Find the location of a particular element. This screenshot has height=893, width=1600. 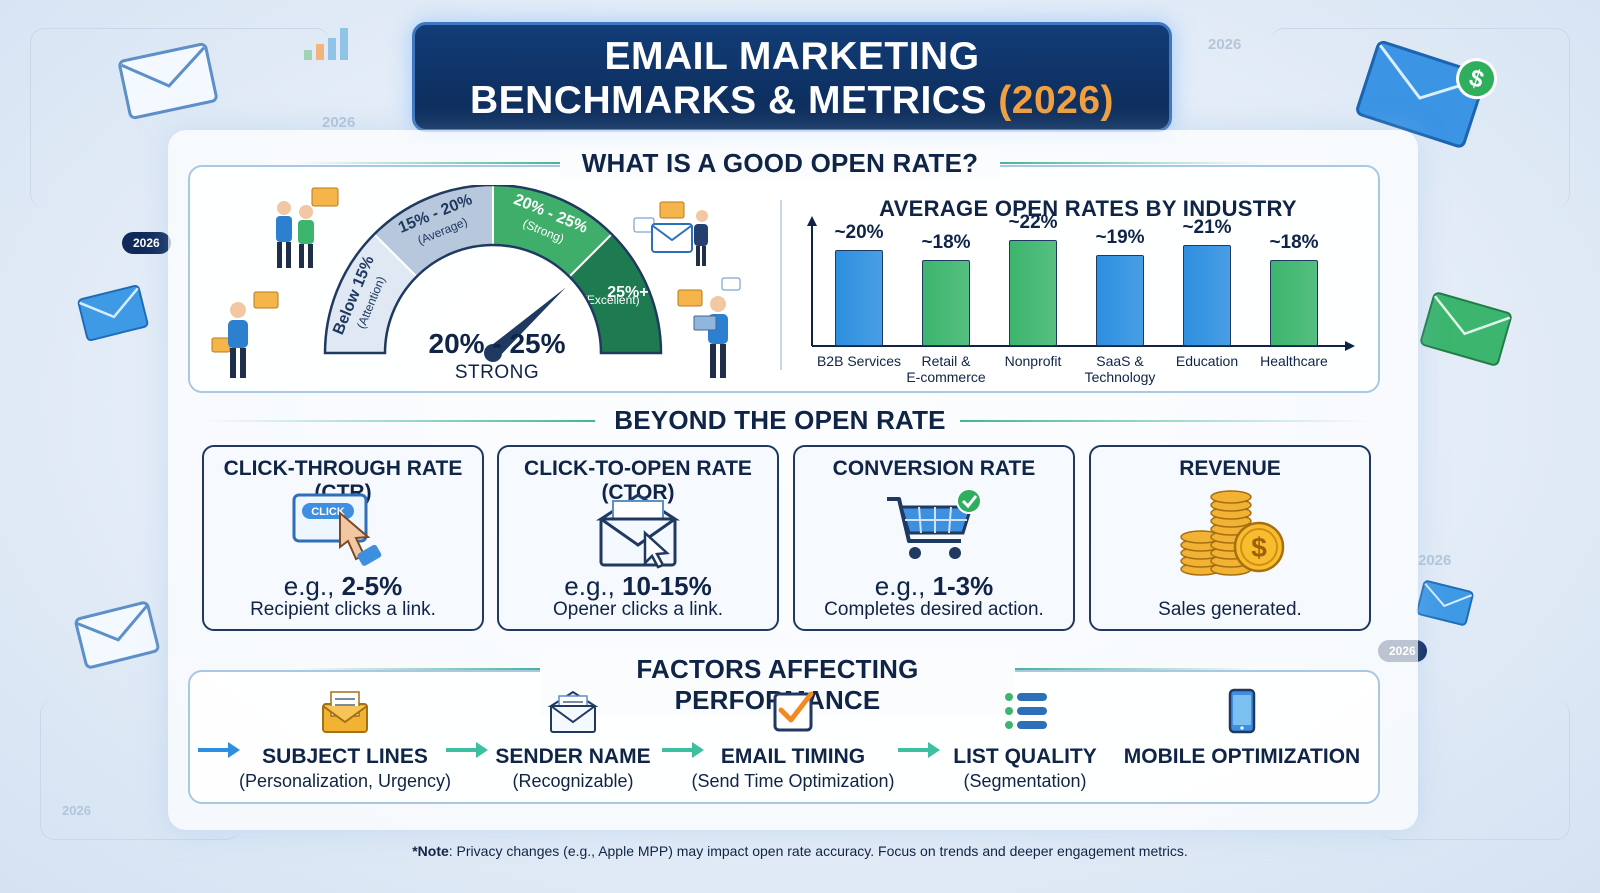

factor-name: SENDER NAME is located at coordinates (573, 756).